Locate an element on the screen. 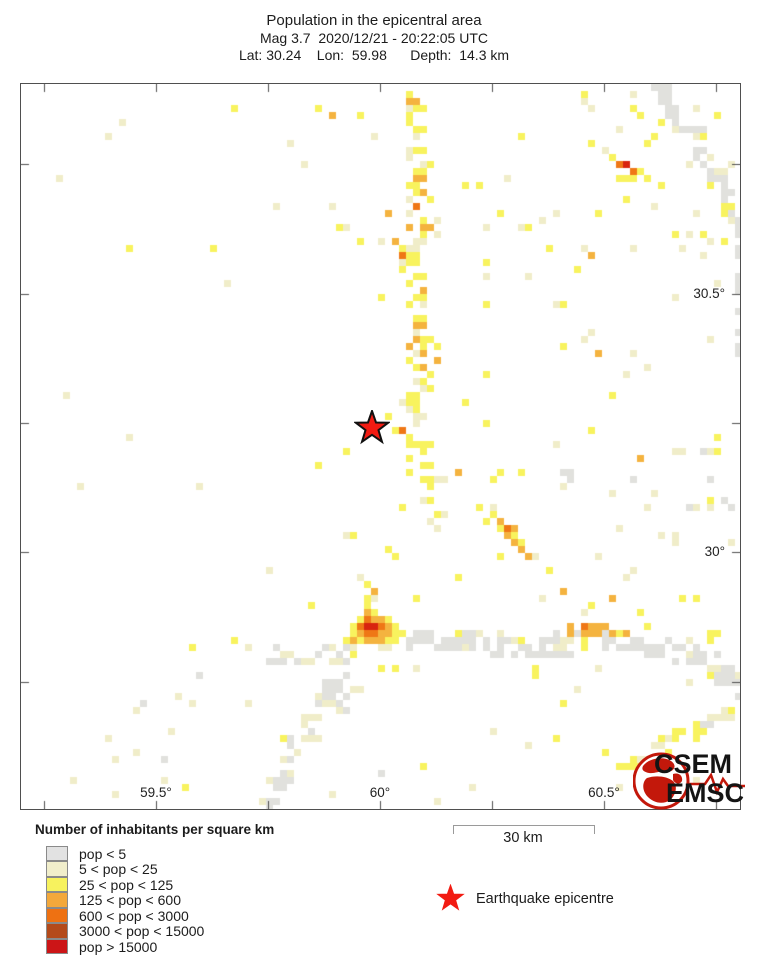 This screenshot has width=760, height=967. x-axis-label-60°: 60° is located at coordinates (380, 792).